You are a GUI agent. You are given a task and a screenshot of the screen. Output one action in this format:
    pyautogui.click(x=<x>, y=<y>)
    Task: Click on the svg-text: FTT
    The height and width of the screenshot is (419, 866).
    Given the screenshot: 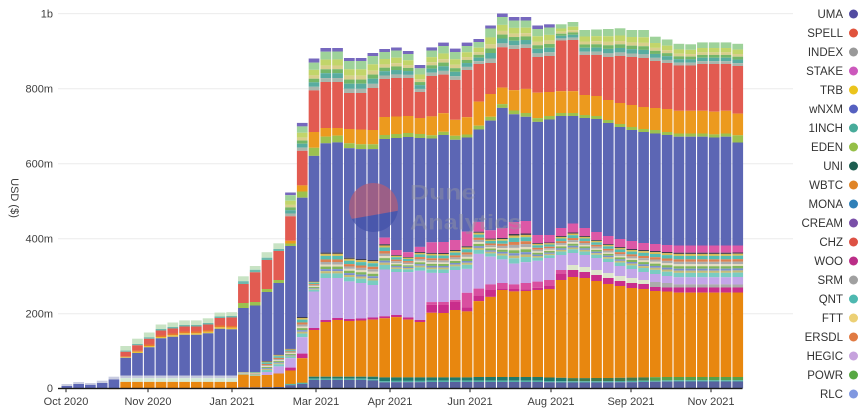 What is the action you would take?
    pyautogui.click(x=832, y=319)
    